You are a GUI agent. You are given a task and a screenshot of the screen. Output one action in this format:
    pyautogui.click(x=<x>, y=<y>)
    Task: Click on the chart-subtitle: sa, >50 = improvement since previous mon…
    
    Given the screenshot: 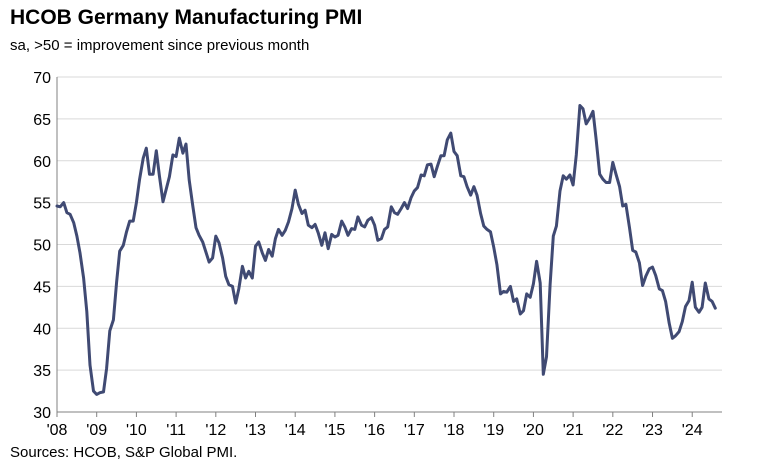 What is the action you would take?
    pyautogui.click(x=160, y=45)
    